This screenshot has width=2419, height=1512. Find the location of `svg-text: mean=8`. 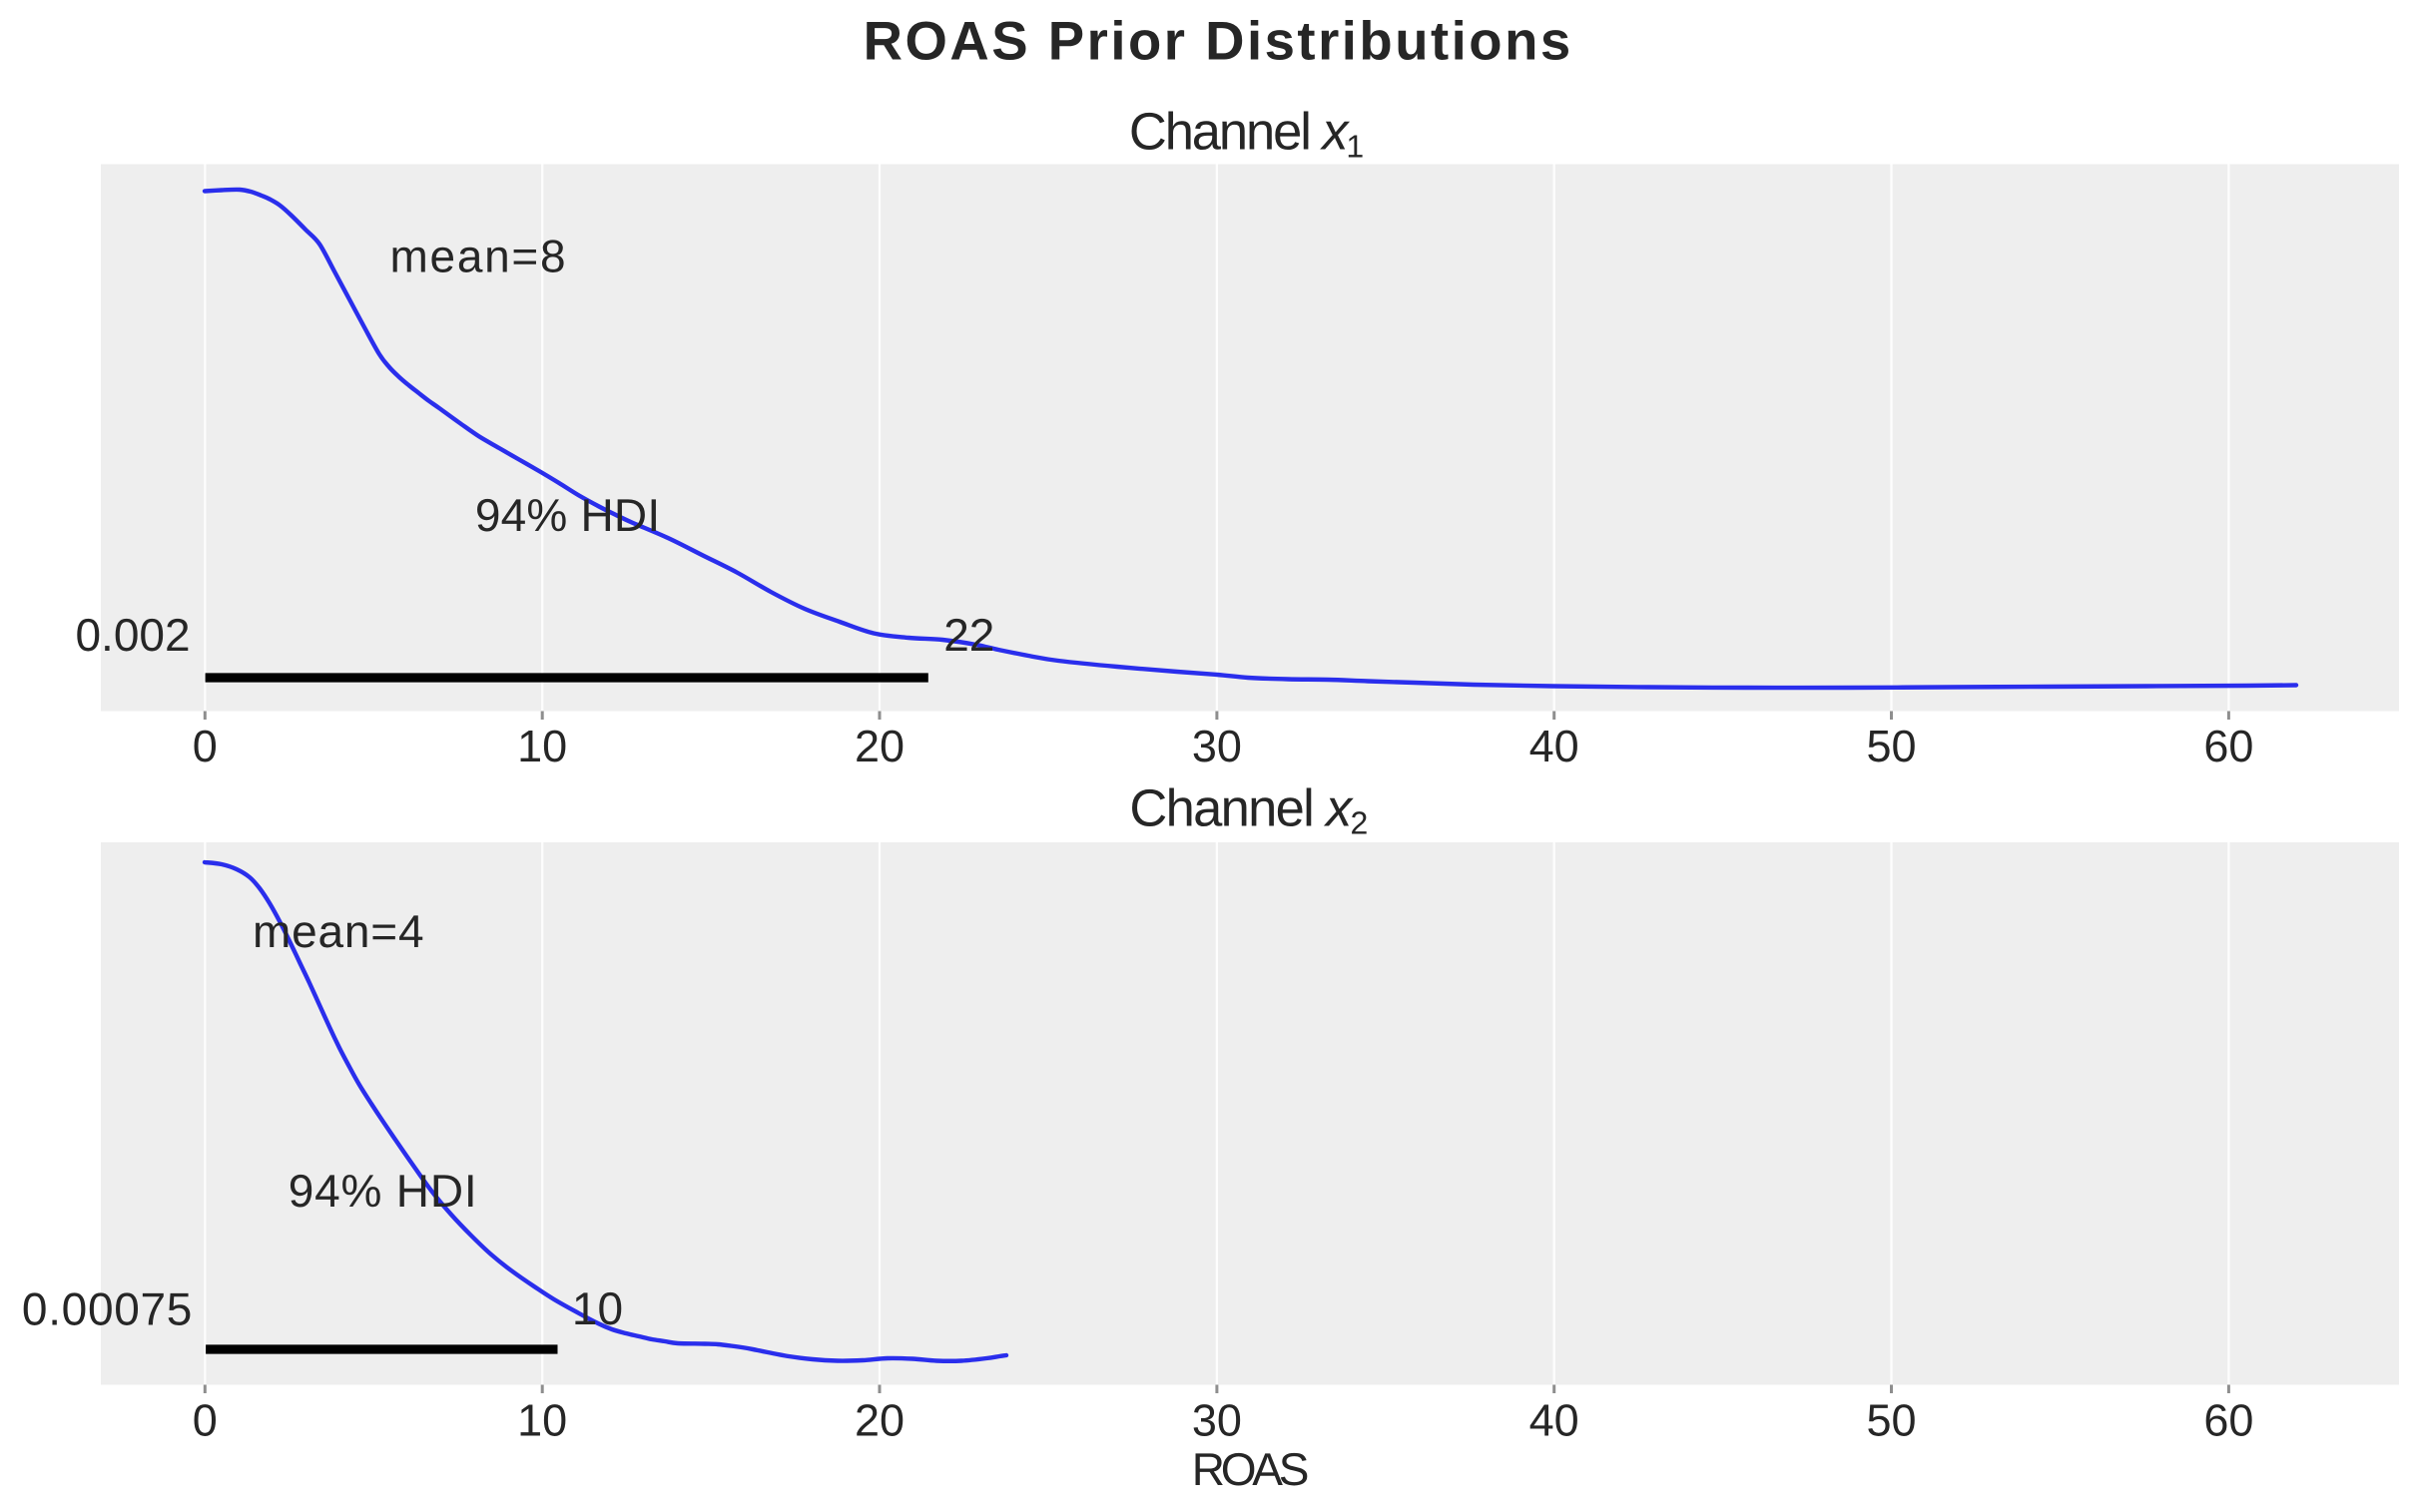

svg-text: mean=8 is located at coordinates (479, 256).